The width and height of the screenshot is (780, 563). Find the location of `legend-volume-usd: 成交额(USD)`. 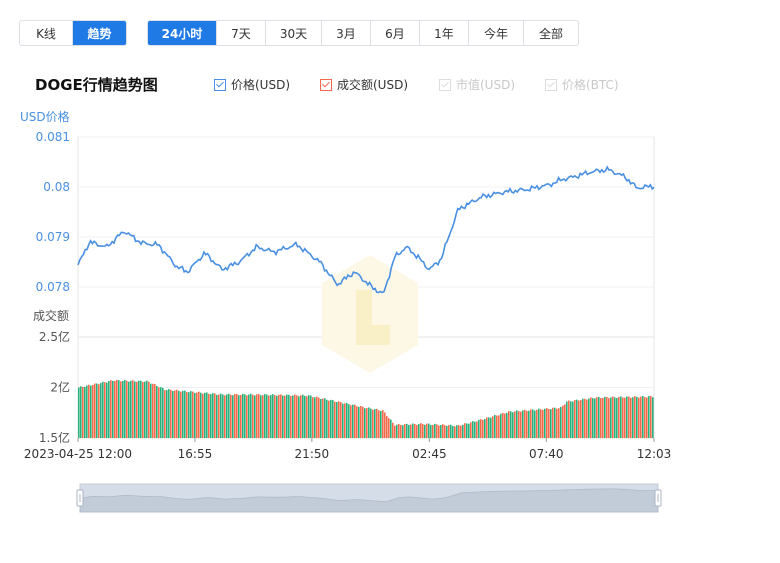

legend-volume-usd: 成交额(USD) is located at coordinates (364, 84).